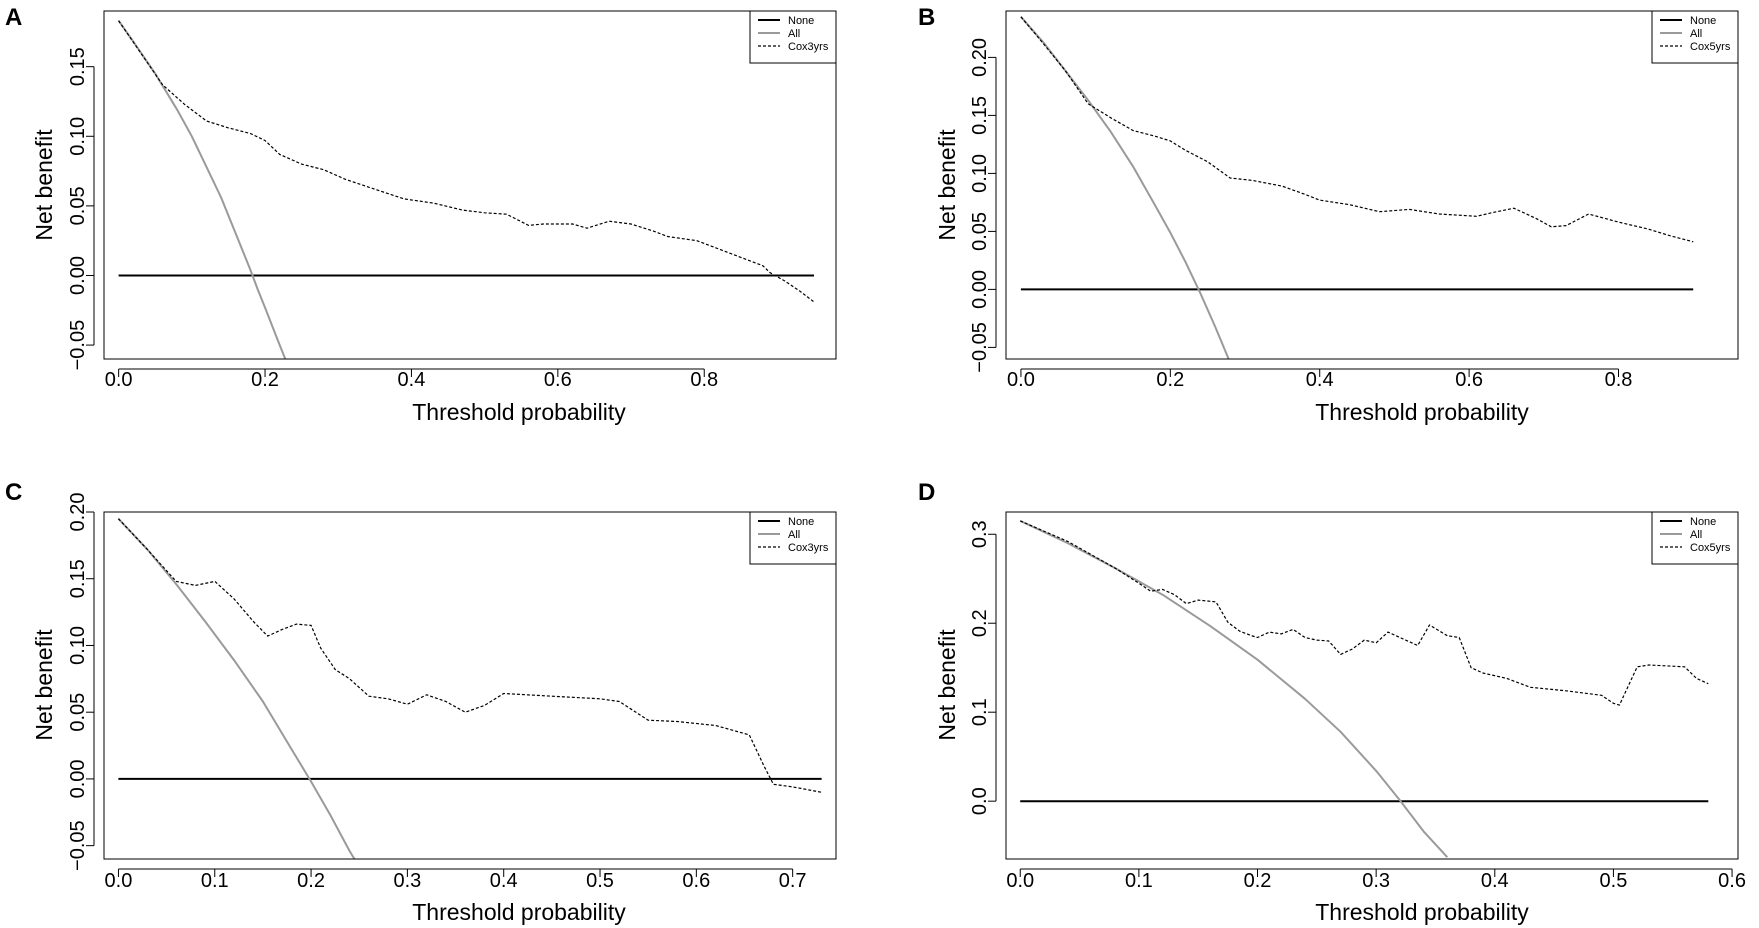 The image size is (1759, 928). Describe the element at coordinates (980, 712) in the screenshot. I see `y-tick-label: 0.1` at that location.